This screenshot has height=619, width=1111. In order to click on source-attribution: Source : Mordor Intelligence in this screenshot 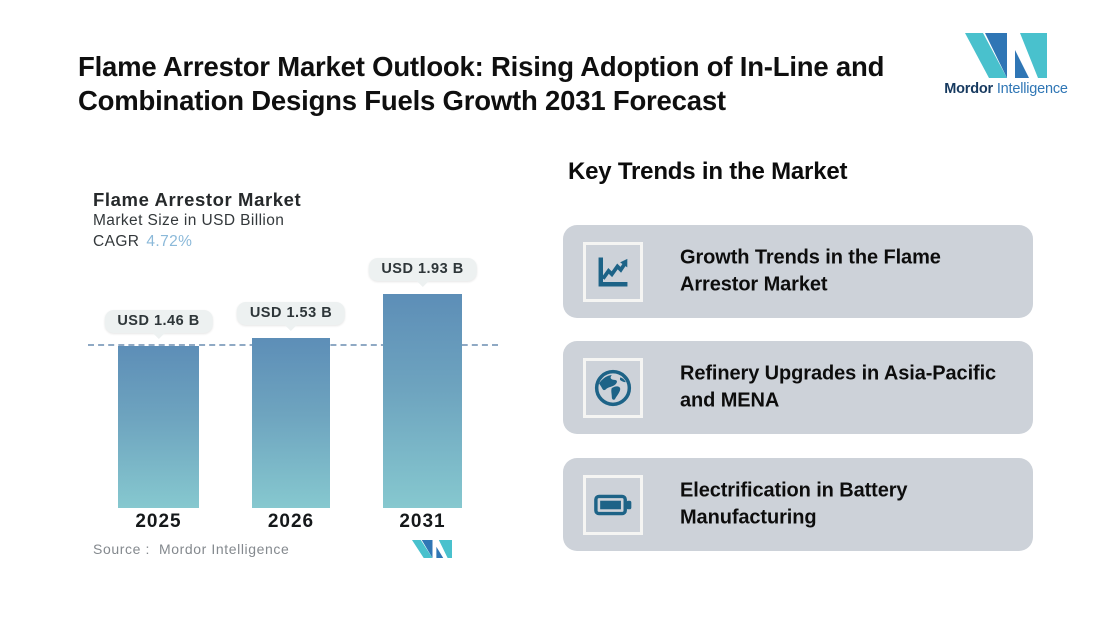, I will do `click(191, 549)`.